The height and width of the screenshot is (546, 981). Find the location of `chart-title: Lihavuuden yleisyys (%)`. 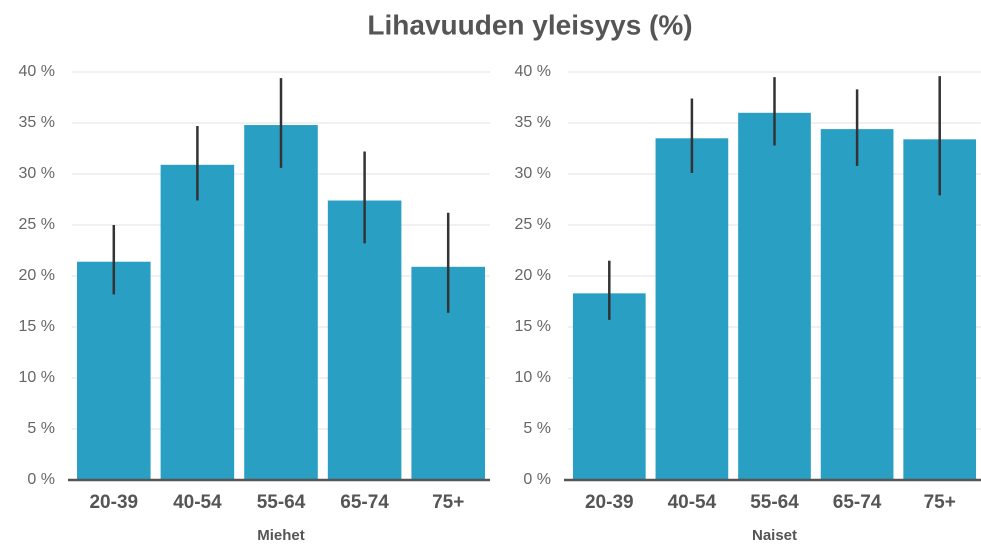

chart-title: Lihavuuden yleisyys (%) is located at coordinates (529, 24).